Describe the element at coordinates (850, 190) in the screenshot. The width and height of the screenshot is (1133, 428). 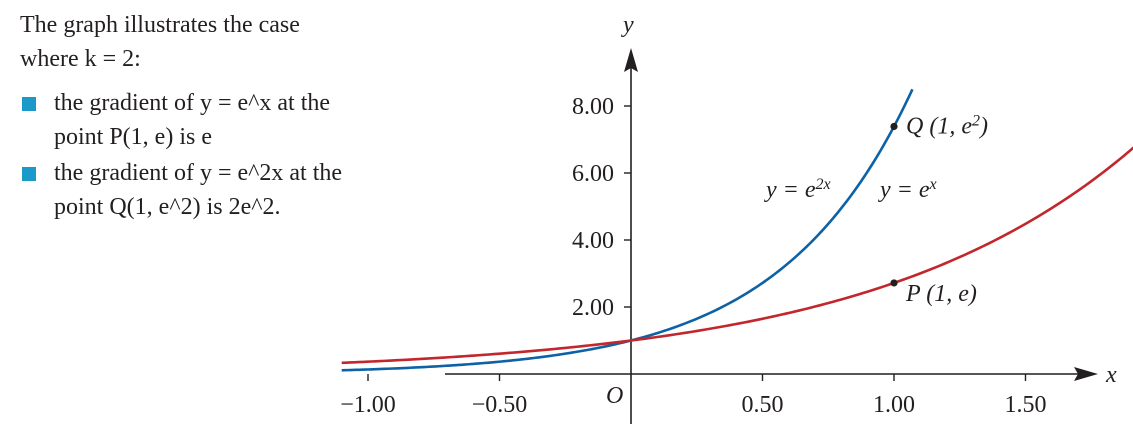
I see `curve-labels: y = e2x y = ex` at that location.